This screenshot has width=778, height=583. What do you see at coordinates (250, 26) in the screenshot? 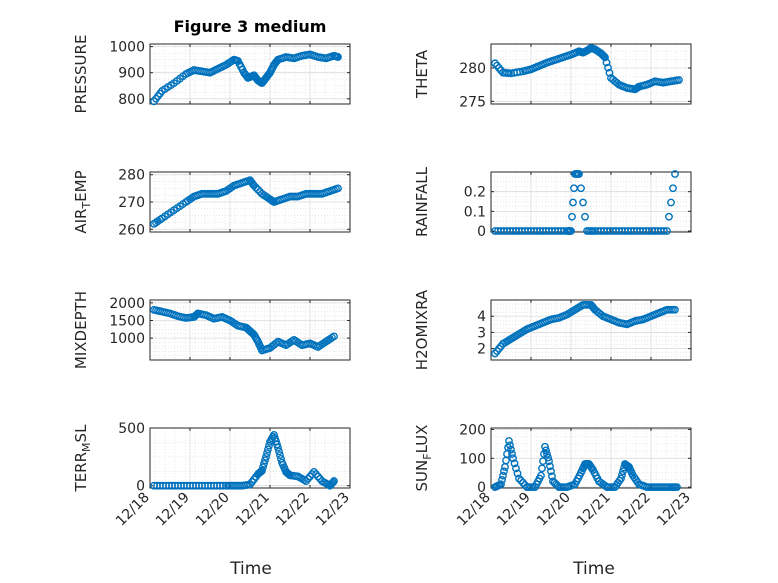
I see `chart-title: Figure 3 medium` at bounding box center [250, 26].